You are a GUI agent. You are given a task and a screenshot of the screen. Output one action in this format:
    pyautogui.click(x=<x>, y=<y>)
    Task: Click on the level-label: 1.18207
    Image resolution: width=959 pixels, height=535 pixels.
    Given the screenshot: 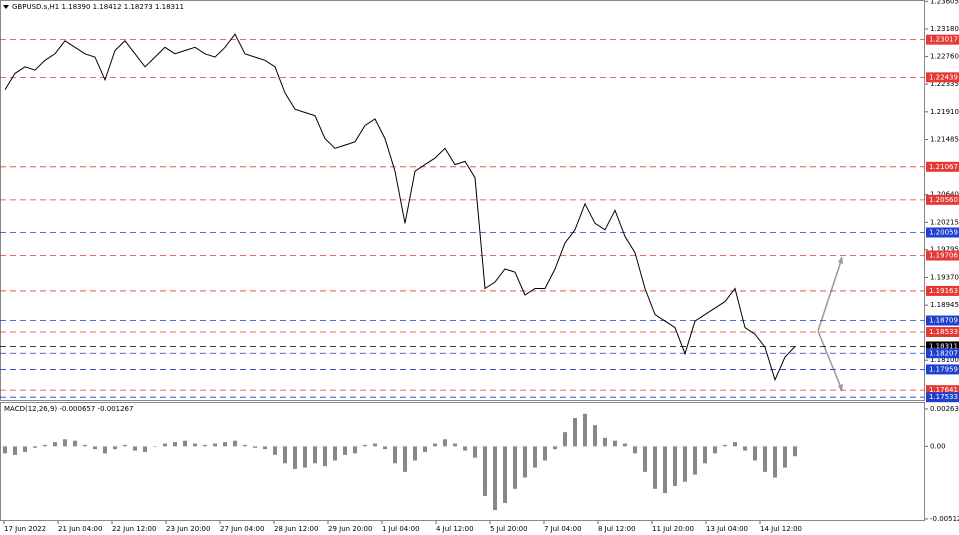 What is the action you would take?
    pyautogui.click(x=943, y=353)
    